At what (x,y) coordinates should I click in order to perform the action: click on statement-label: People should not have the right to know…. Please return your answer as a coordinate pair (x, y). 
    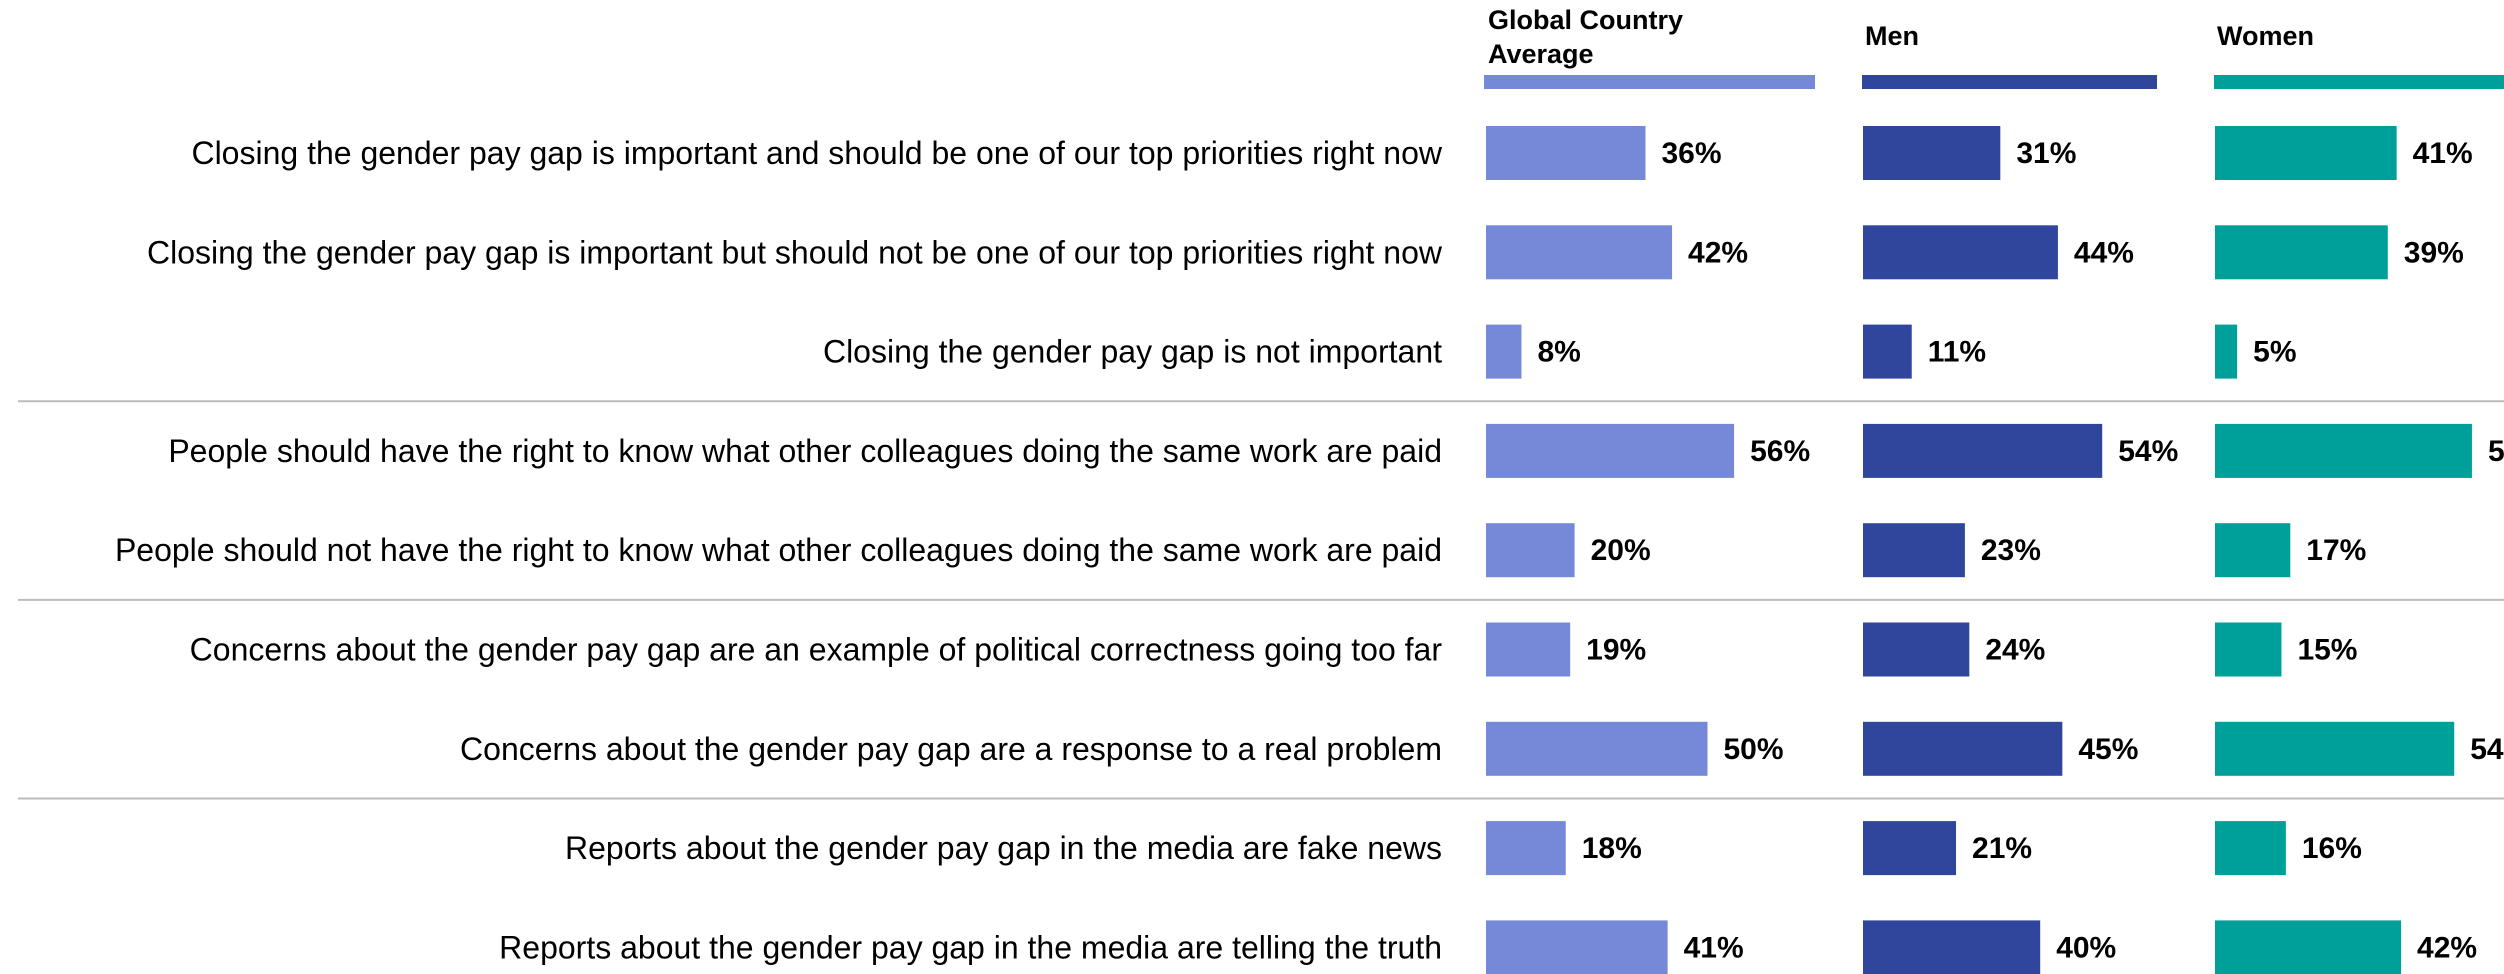
    Looking at the image, I should click on (778, 550).